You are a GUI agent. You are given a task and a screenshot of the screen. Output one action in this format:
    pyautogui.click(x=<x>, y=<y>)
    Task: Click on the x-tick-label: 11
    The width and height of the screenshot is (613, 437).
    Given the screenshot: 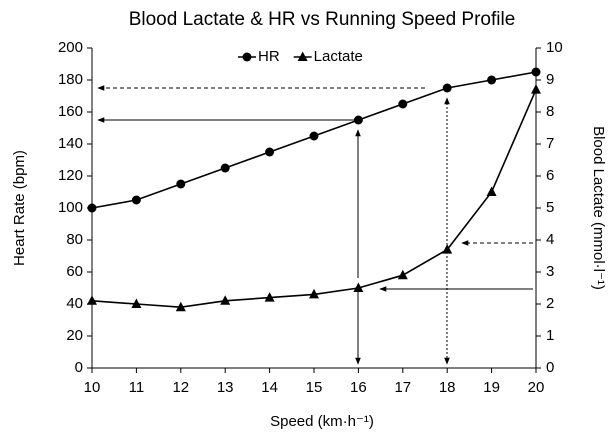 What is the action you would take?
    pyautogui.click(x=137, y=387)
    